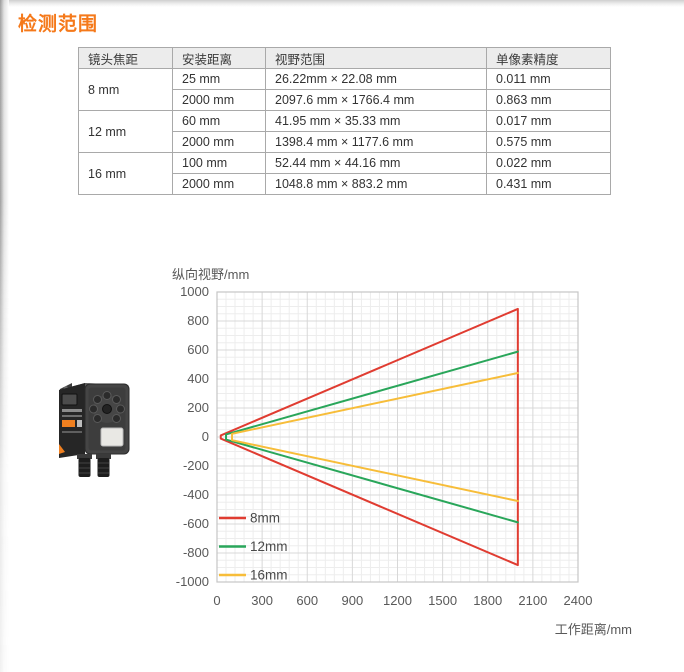 Image resolution: width=684 pixels, height=672 pixels. Describe the element at coordinates (94, 430) in the screenshot. I see `sensor-product-photo-drawing` at that location.